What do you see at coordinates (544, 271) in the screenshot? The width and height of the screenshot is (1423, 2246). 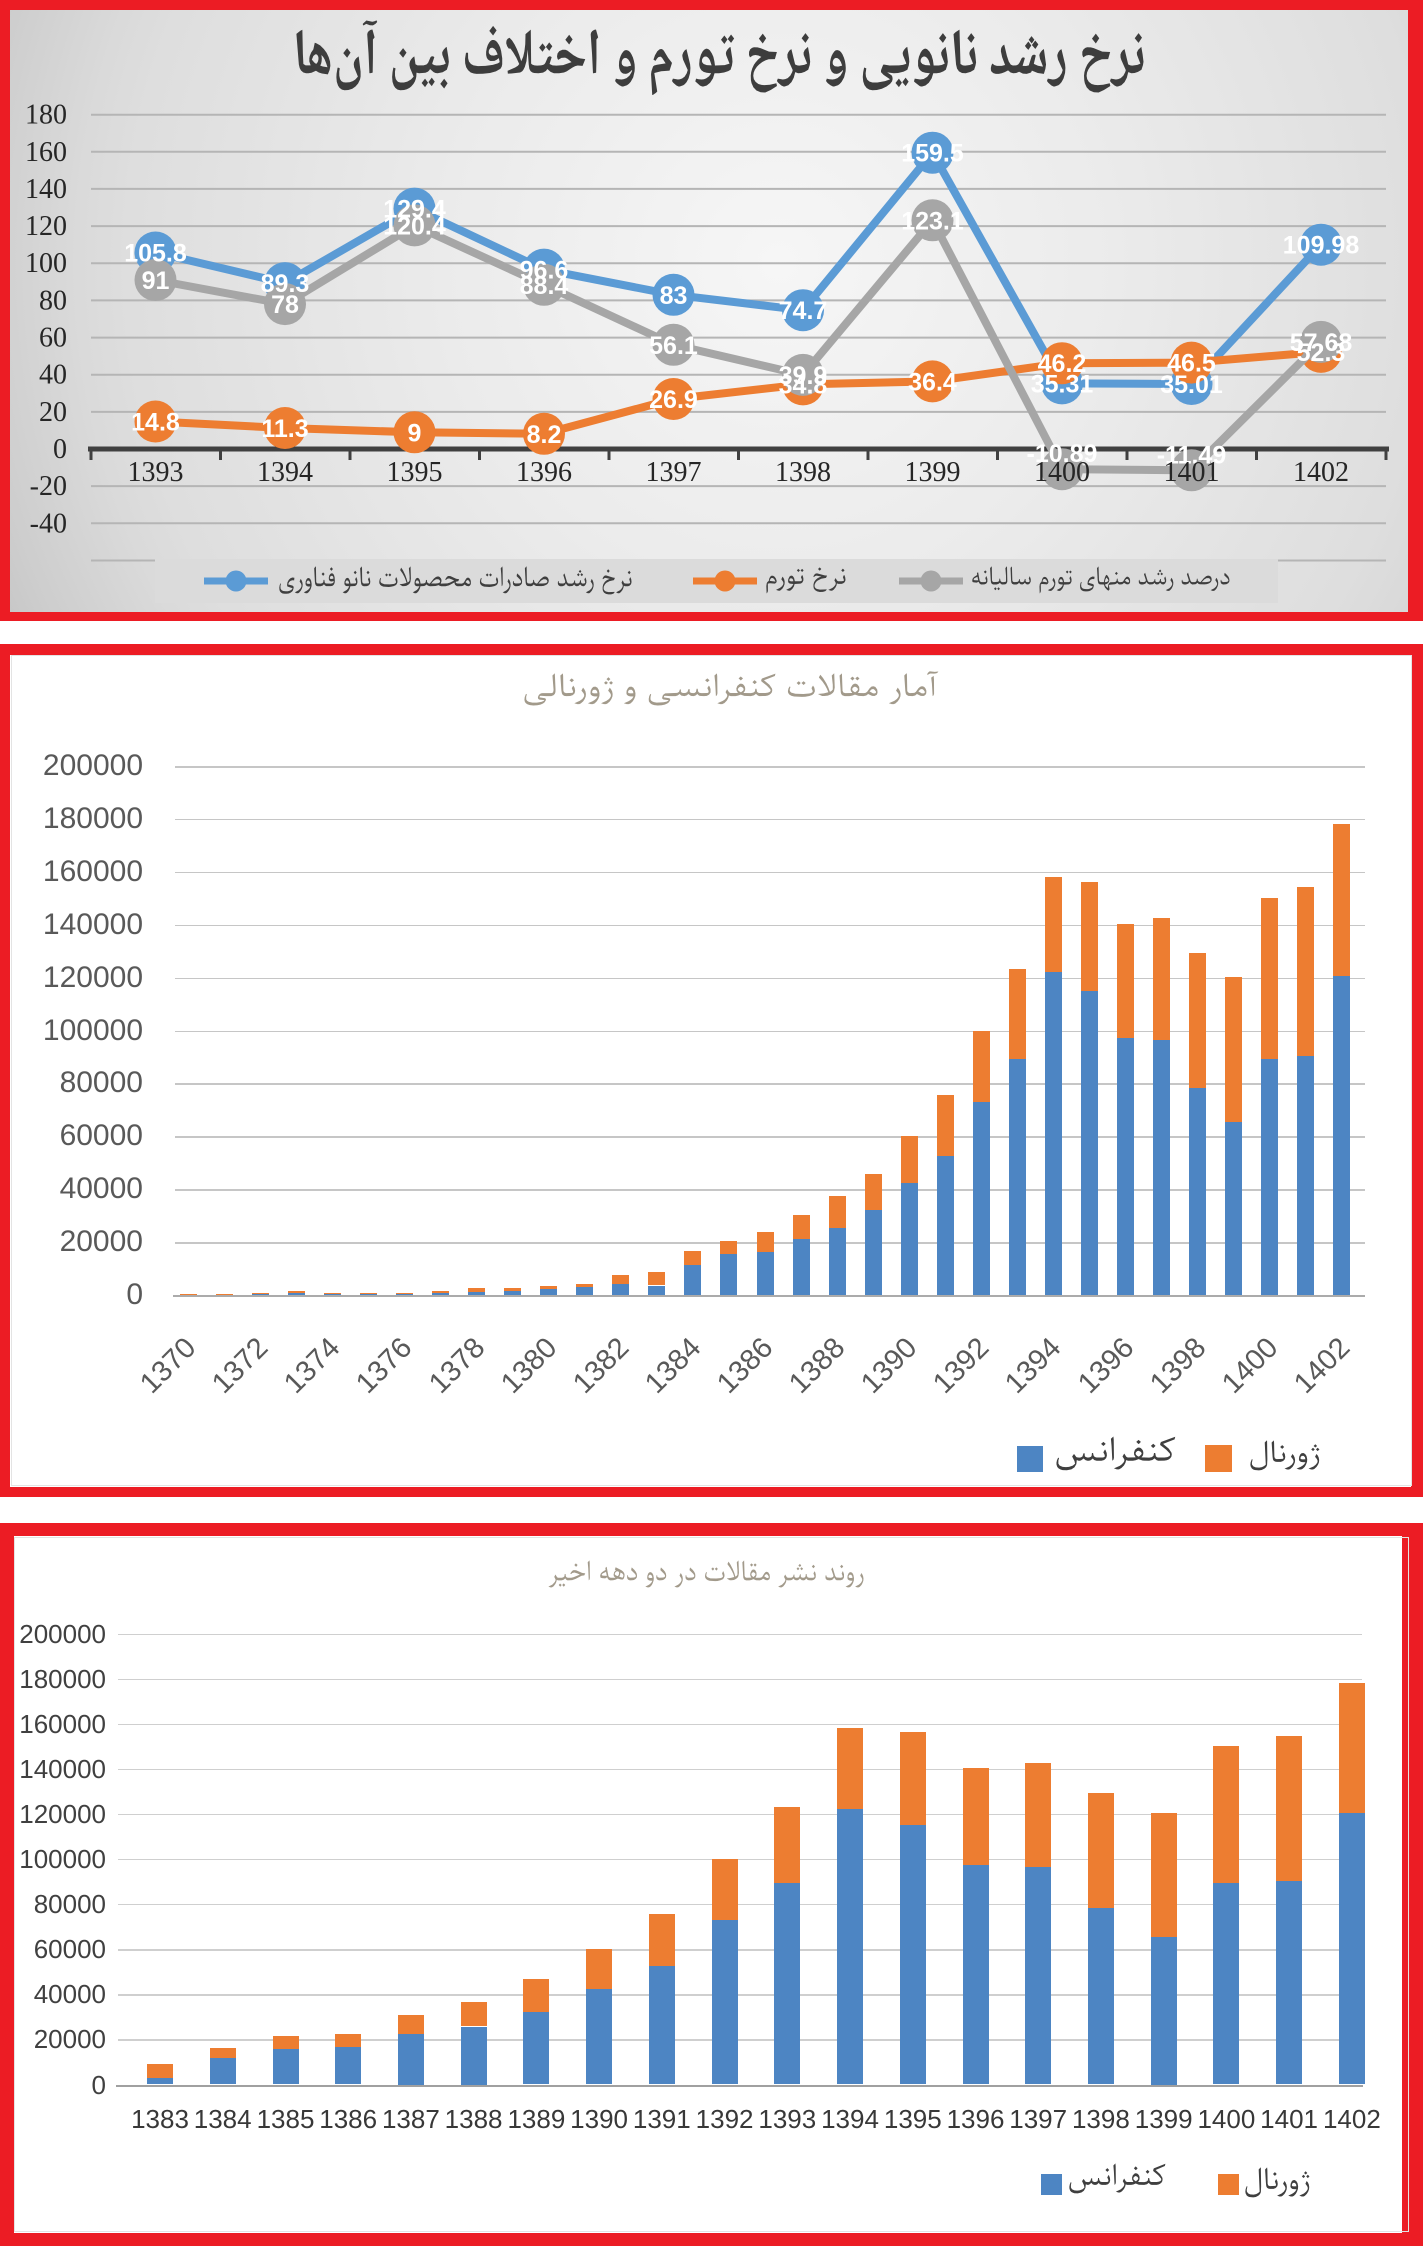 I see `svg-text: 96.6` at bounding box center [544, 271].